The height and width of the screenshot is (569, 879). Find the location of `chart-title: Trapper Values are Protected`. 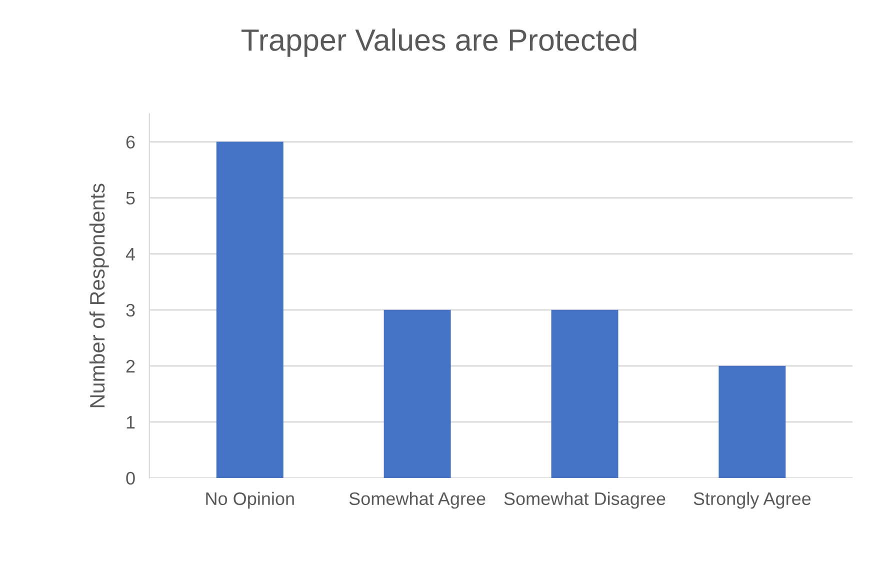

chart-title: Trapper Values are Protected is located at coordinates (438, 42).